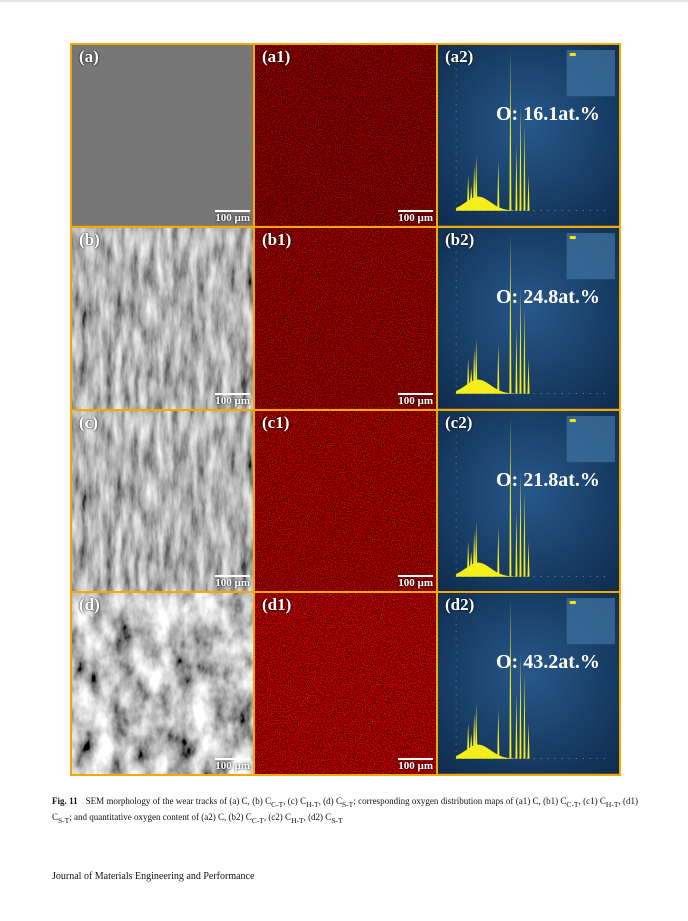 Image resolution: width=688 pixels, height=921 pixels. I want to click on oxygen-map: (b1) 100 µm, so click(345, 318).